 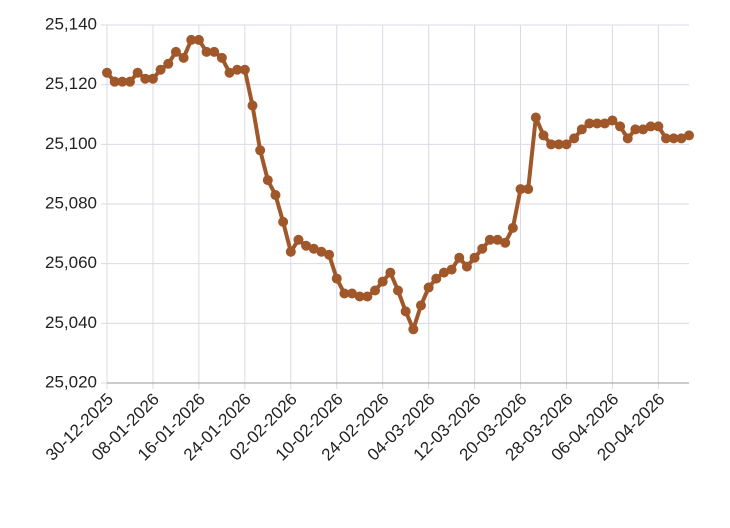 What do you see at coordinates (71, 143) in the screenshot?
I see `y-tick-label: 25,100` at bounding box center [71, 143].